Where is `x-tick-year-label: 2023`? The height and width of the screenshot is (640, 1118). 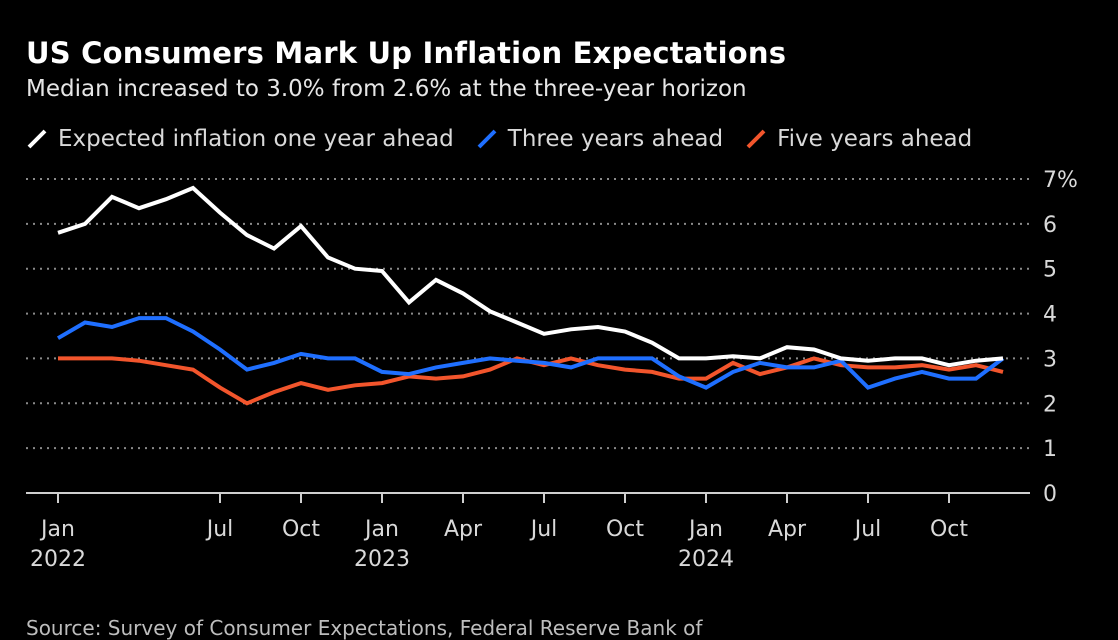 x-tick-year-label: 2023 is located at coordinates (382, 559).